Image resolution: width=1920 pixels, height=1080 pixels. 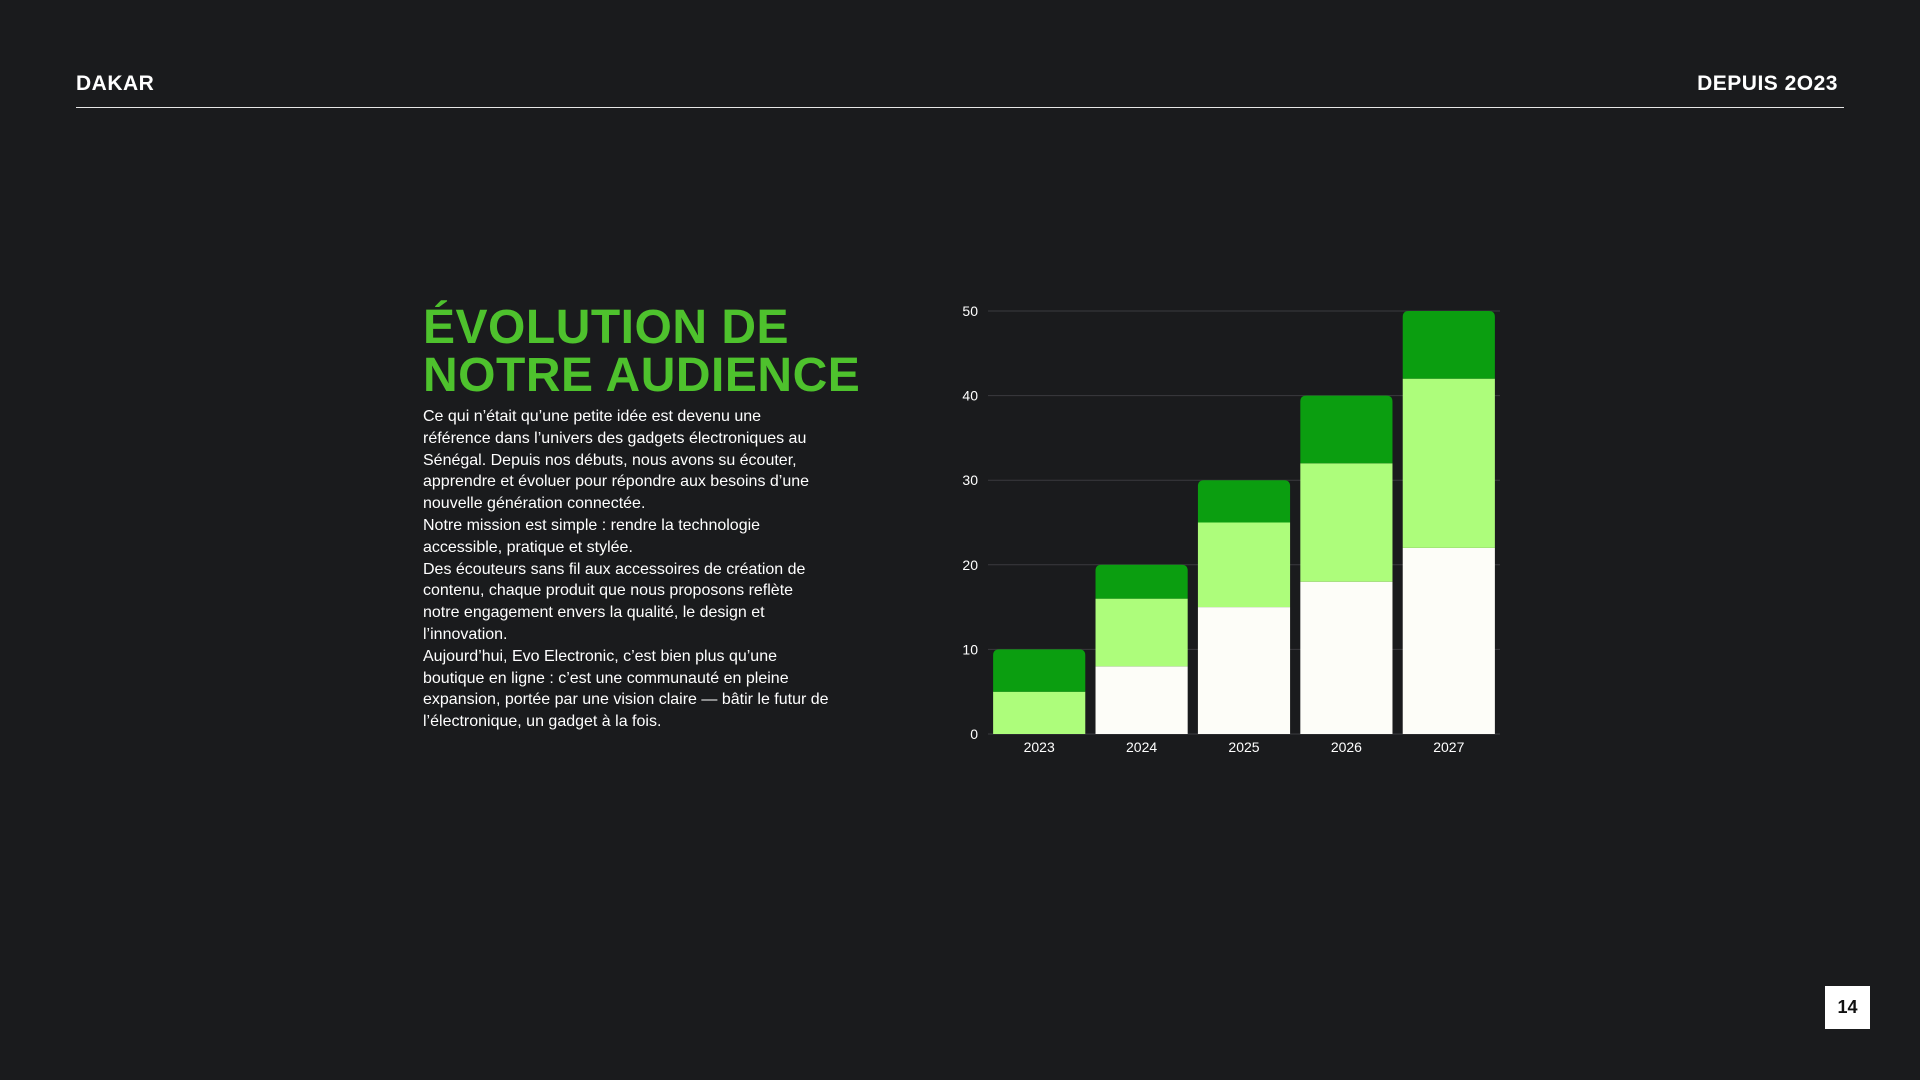 What do you see at coordinates (970, 311) in the screenshot?
I see `y-tick-label-50: 50` at bounding box center [970, 311].